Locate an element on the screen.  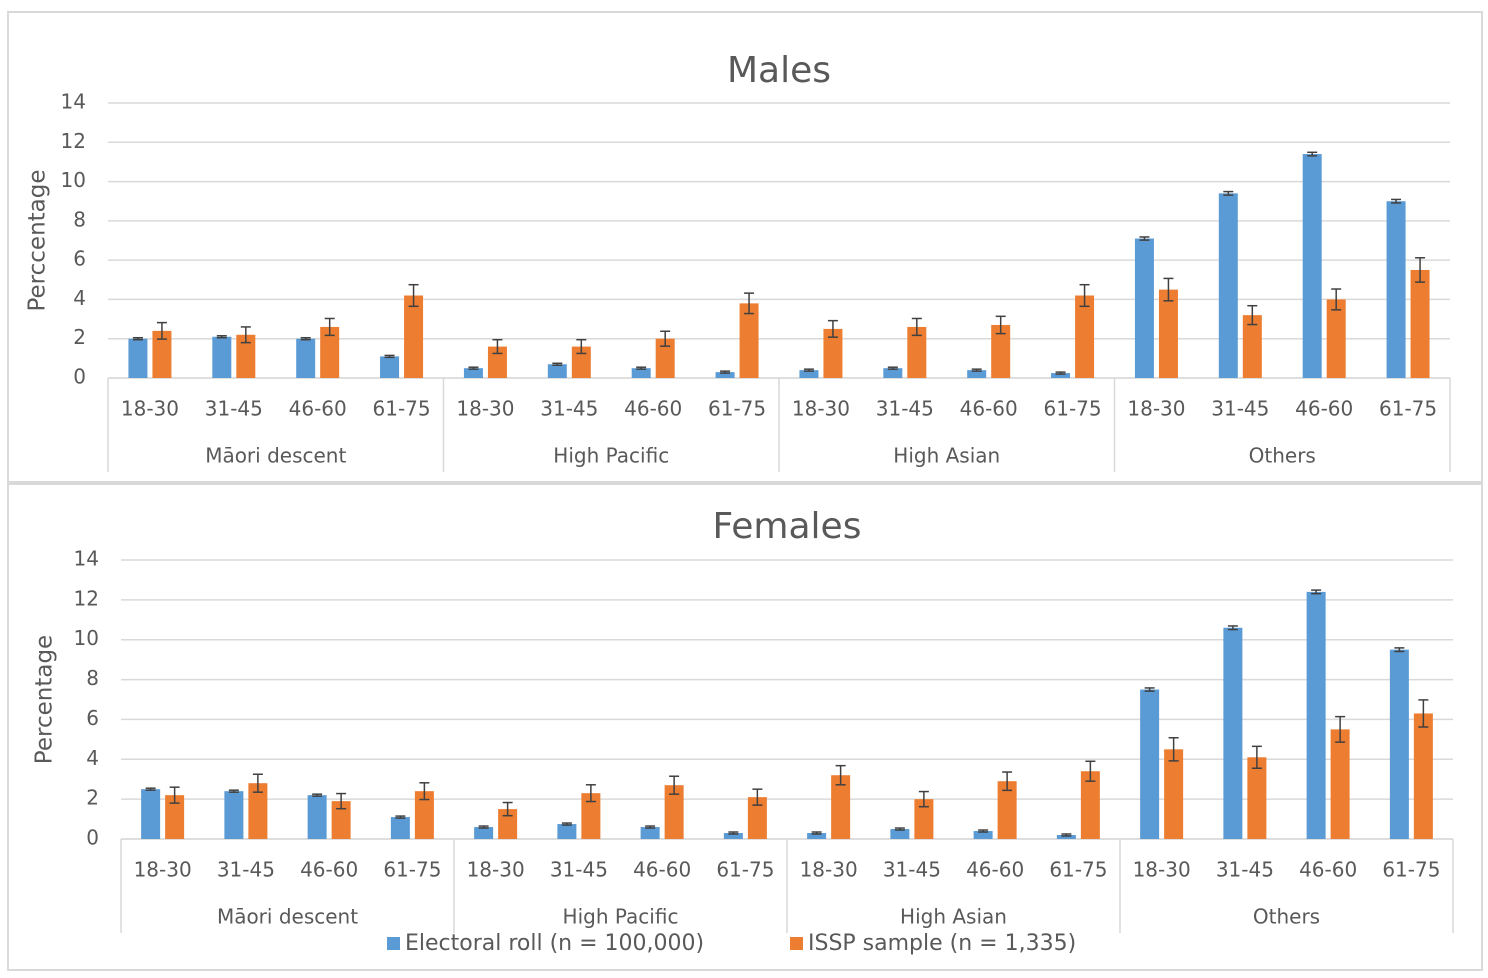
chart-title: Males is located at coordinates (779, 70).